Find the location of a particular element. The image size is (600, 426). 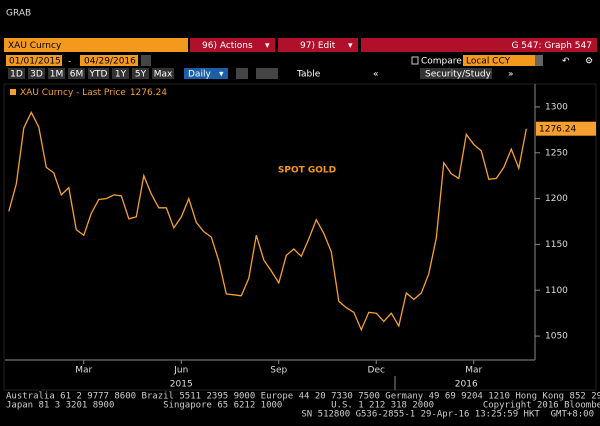

start-date-field is located at coordinates (34, 60).